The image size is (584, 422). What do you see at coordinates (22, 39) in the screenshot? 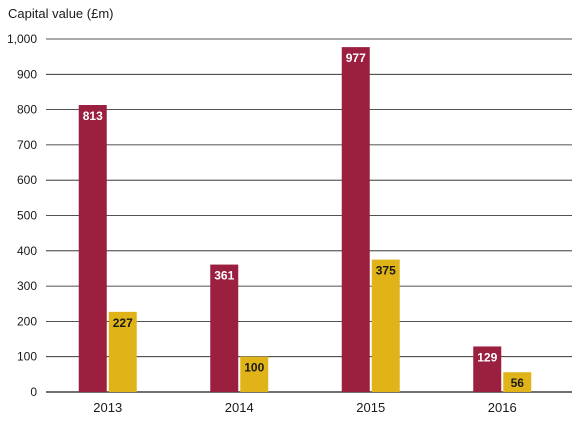
I see `y-tick-label: 1,000` at bounding box center [22, 39].